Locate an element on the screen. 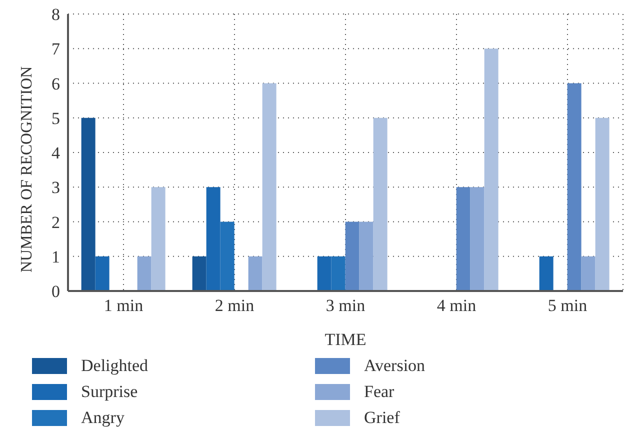 This screenshot has height=439, width=639. legend-label: Fear is located at coordinates (379, 392).